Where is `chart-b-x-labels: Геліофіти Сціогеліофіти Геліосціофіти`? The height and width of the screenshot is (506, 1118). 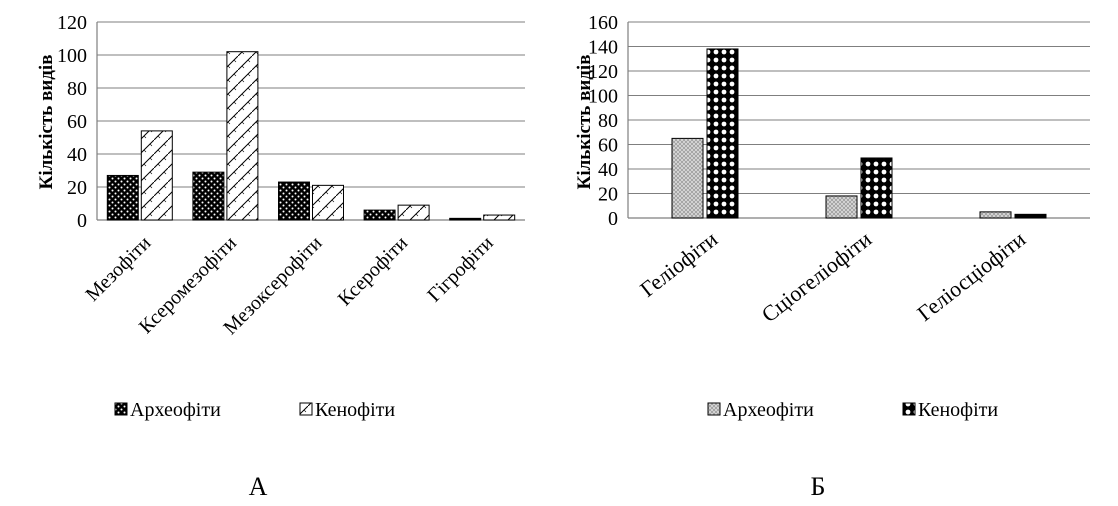 chart-b-x-labels: Геліофіти Сціогеліофіти Геліосціофіти is located at coordinates (832, 276).